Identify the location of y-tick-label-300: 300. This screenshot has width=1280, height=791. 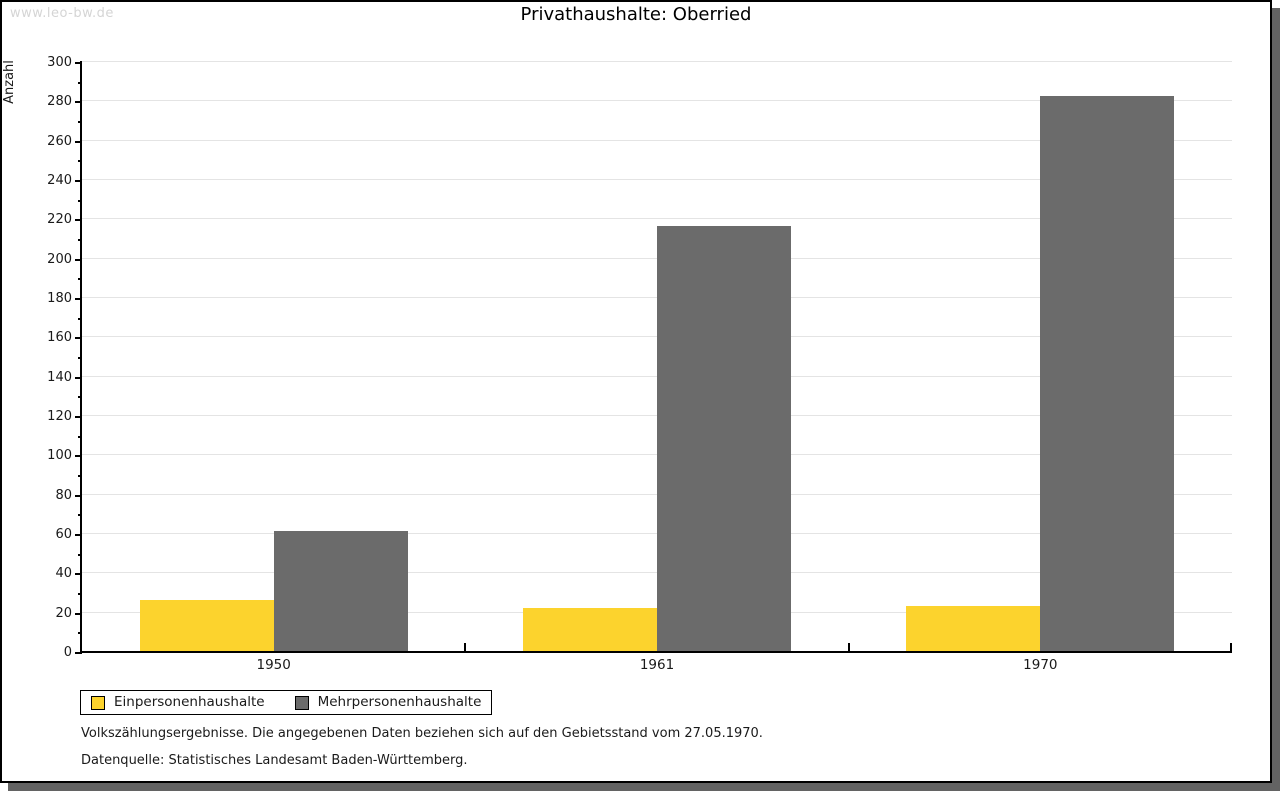
(59, 62).